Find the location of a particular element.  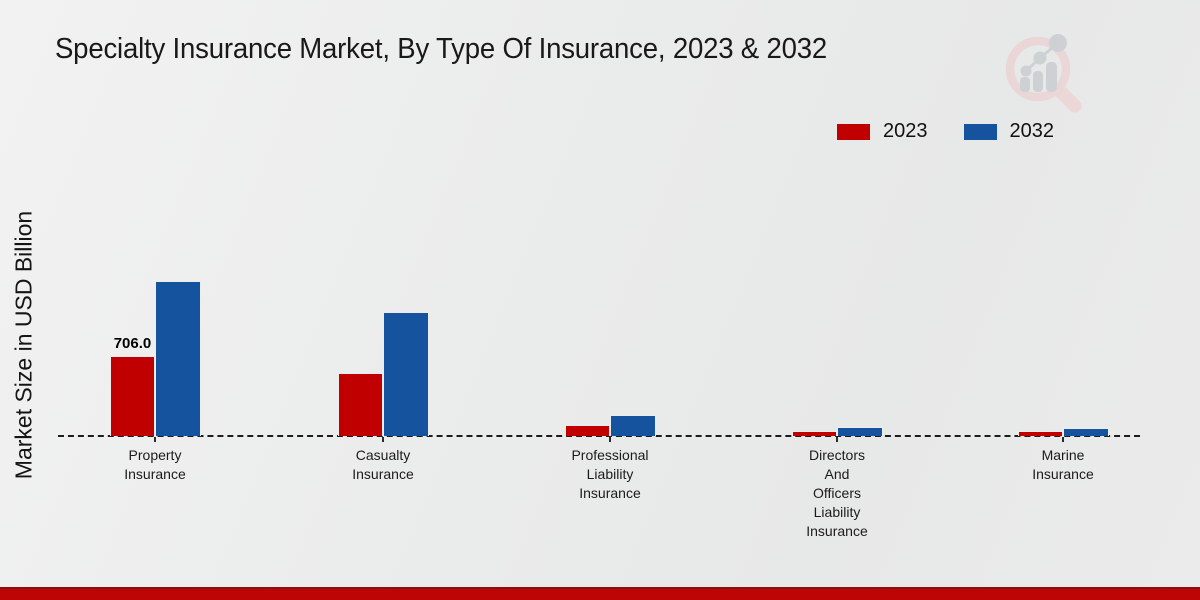

legend-swatch-2032 is located at coordinates (980, 131).